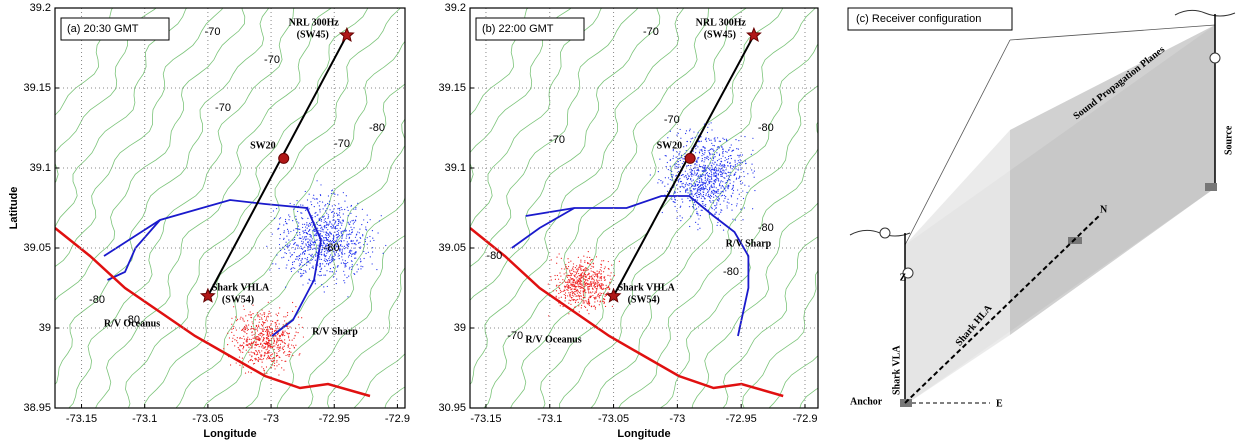 This screenshot has height=440, width=1253. Describe the element at coordinates (452, 88) in the screenshot. I see `y-tick-label: 39.15` at that location.